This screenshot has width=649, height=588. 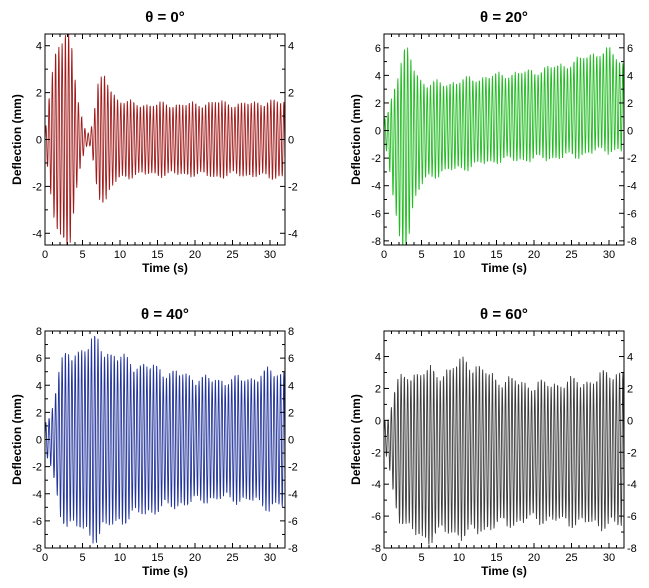 What do you see at coordinates (165, 17) in the screenshot?
I see `chart-title: θ = 0°` at bounding box center [165, 17].